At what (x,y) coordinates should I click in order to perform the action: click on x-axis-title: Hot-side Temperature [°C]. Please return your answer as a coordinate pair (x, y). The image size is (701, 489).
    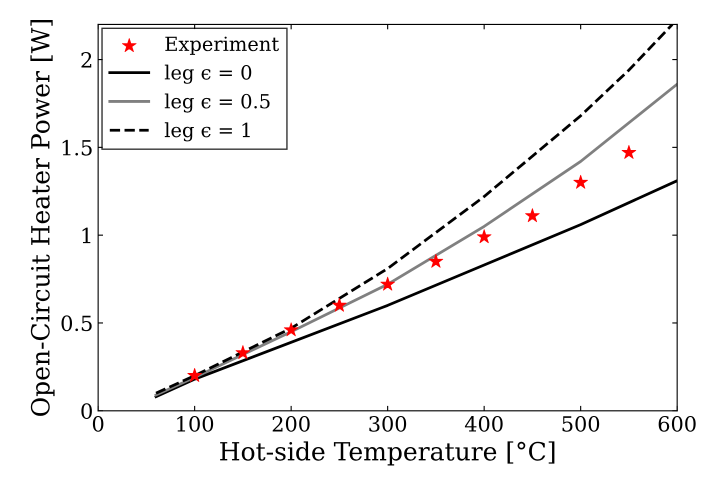
    Looking at the image, I should click on (387, 453).